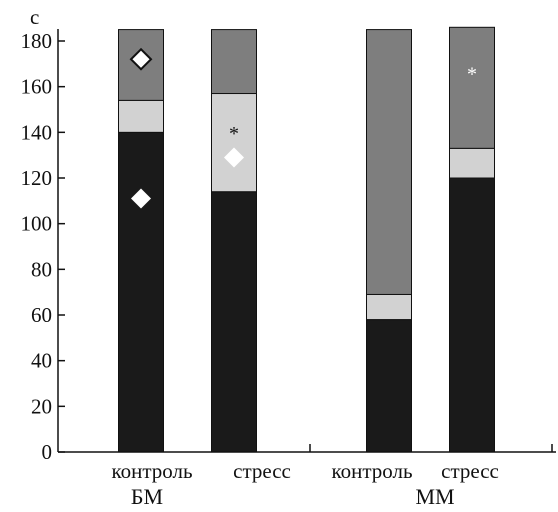 The image size is (558, 512). What do you see at coordinates (41, 269) in the screenshot?
I see `y-tick-label: 80` at bounding box center [41, 269].